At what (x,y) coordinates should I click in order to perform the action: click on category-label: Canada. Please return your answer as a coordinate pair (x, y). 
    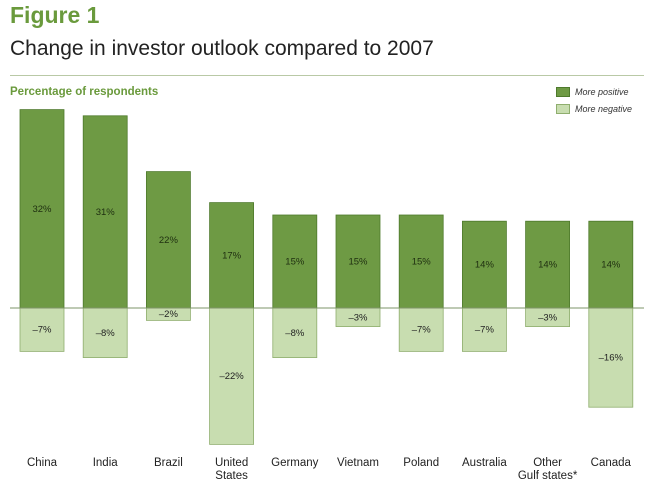
    Looking at the image, I should click on (611, 463).